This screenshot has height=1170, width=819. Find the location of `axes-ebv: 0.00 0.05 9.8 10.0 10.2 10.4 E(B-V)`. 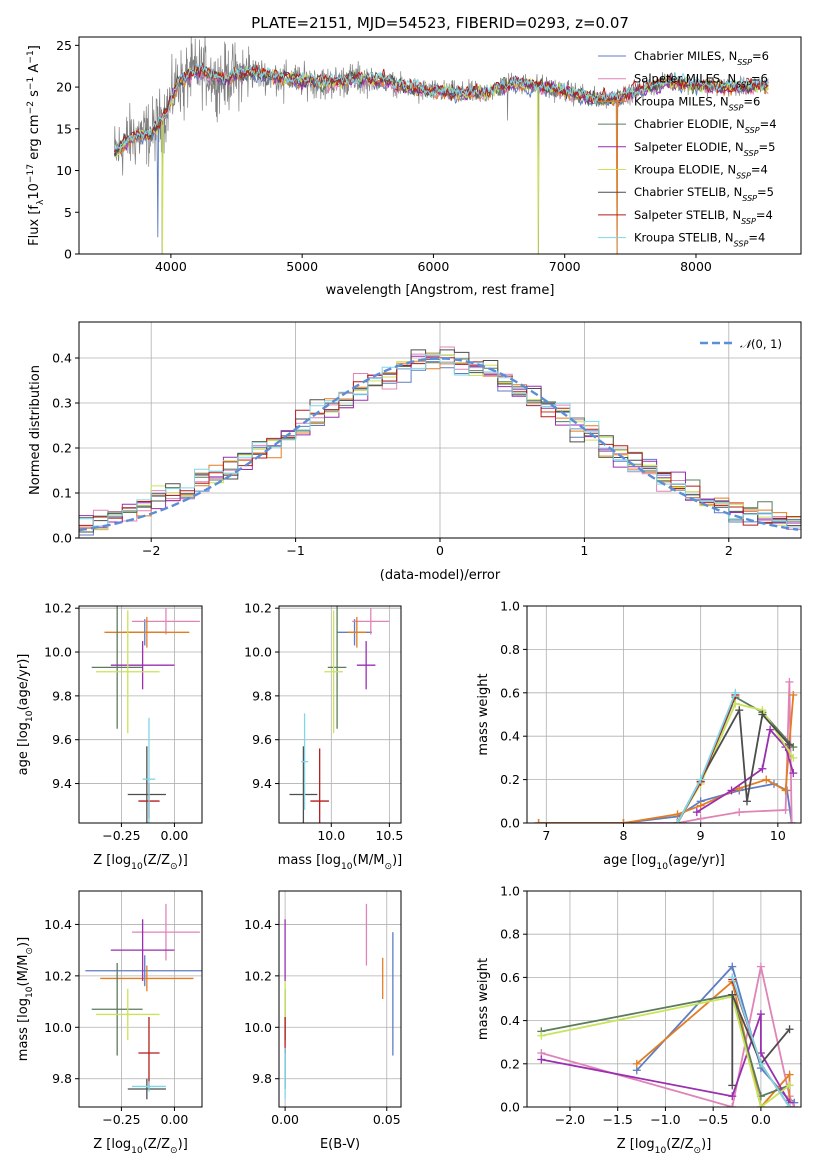

axes-ebv: 0.00 0.05 9.8 10.0 10.2 10.4 E(B-V) is located at coordinates (323, 1021).